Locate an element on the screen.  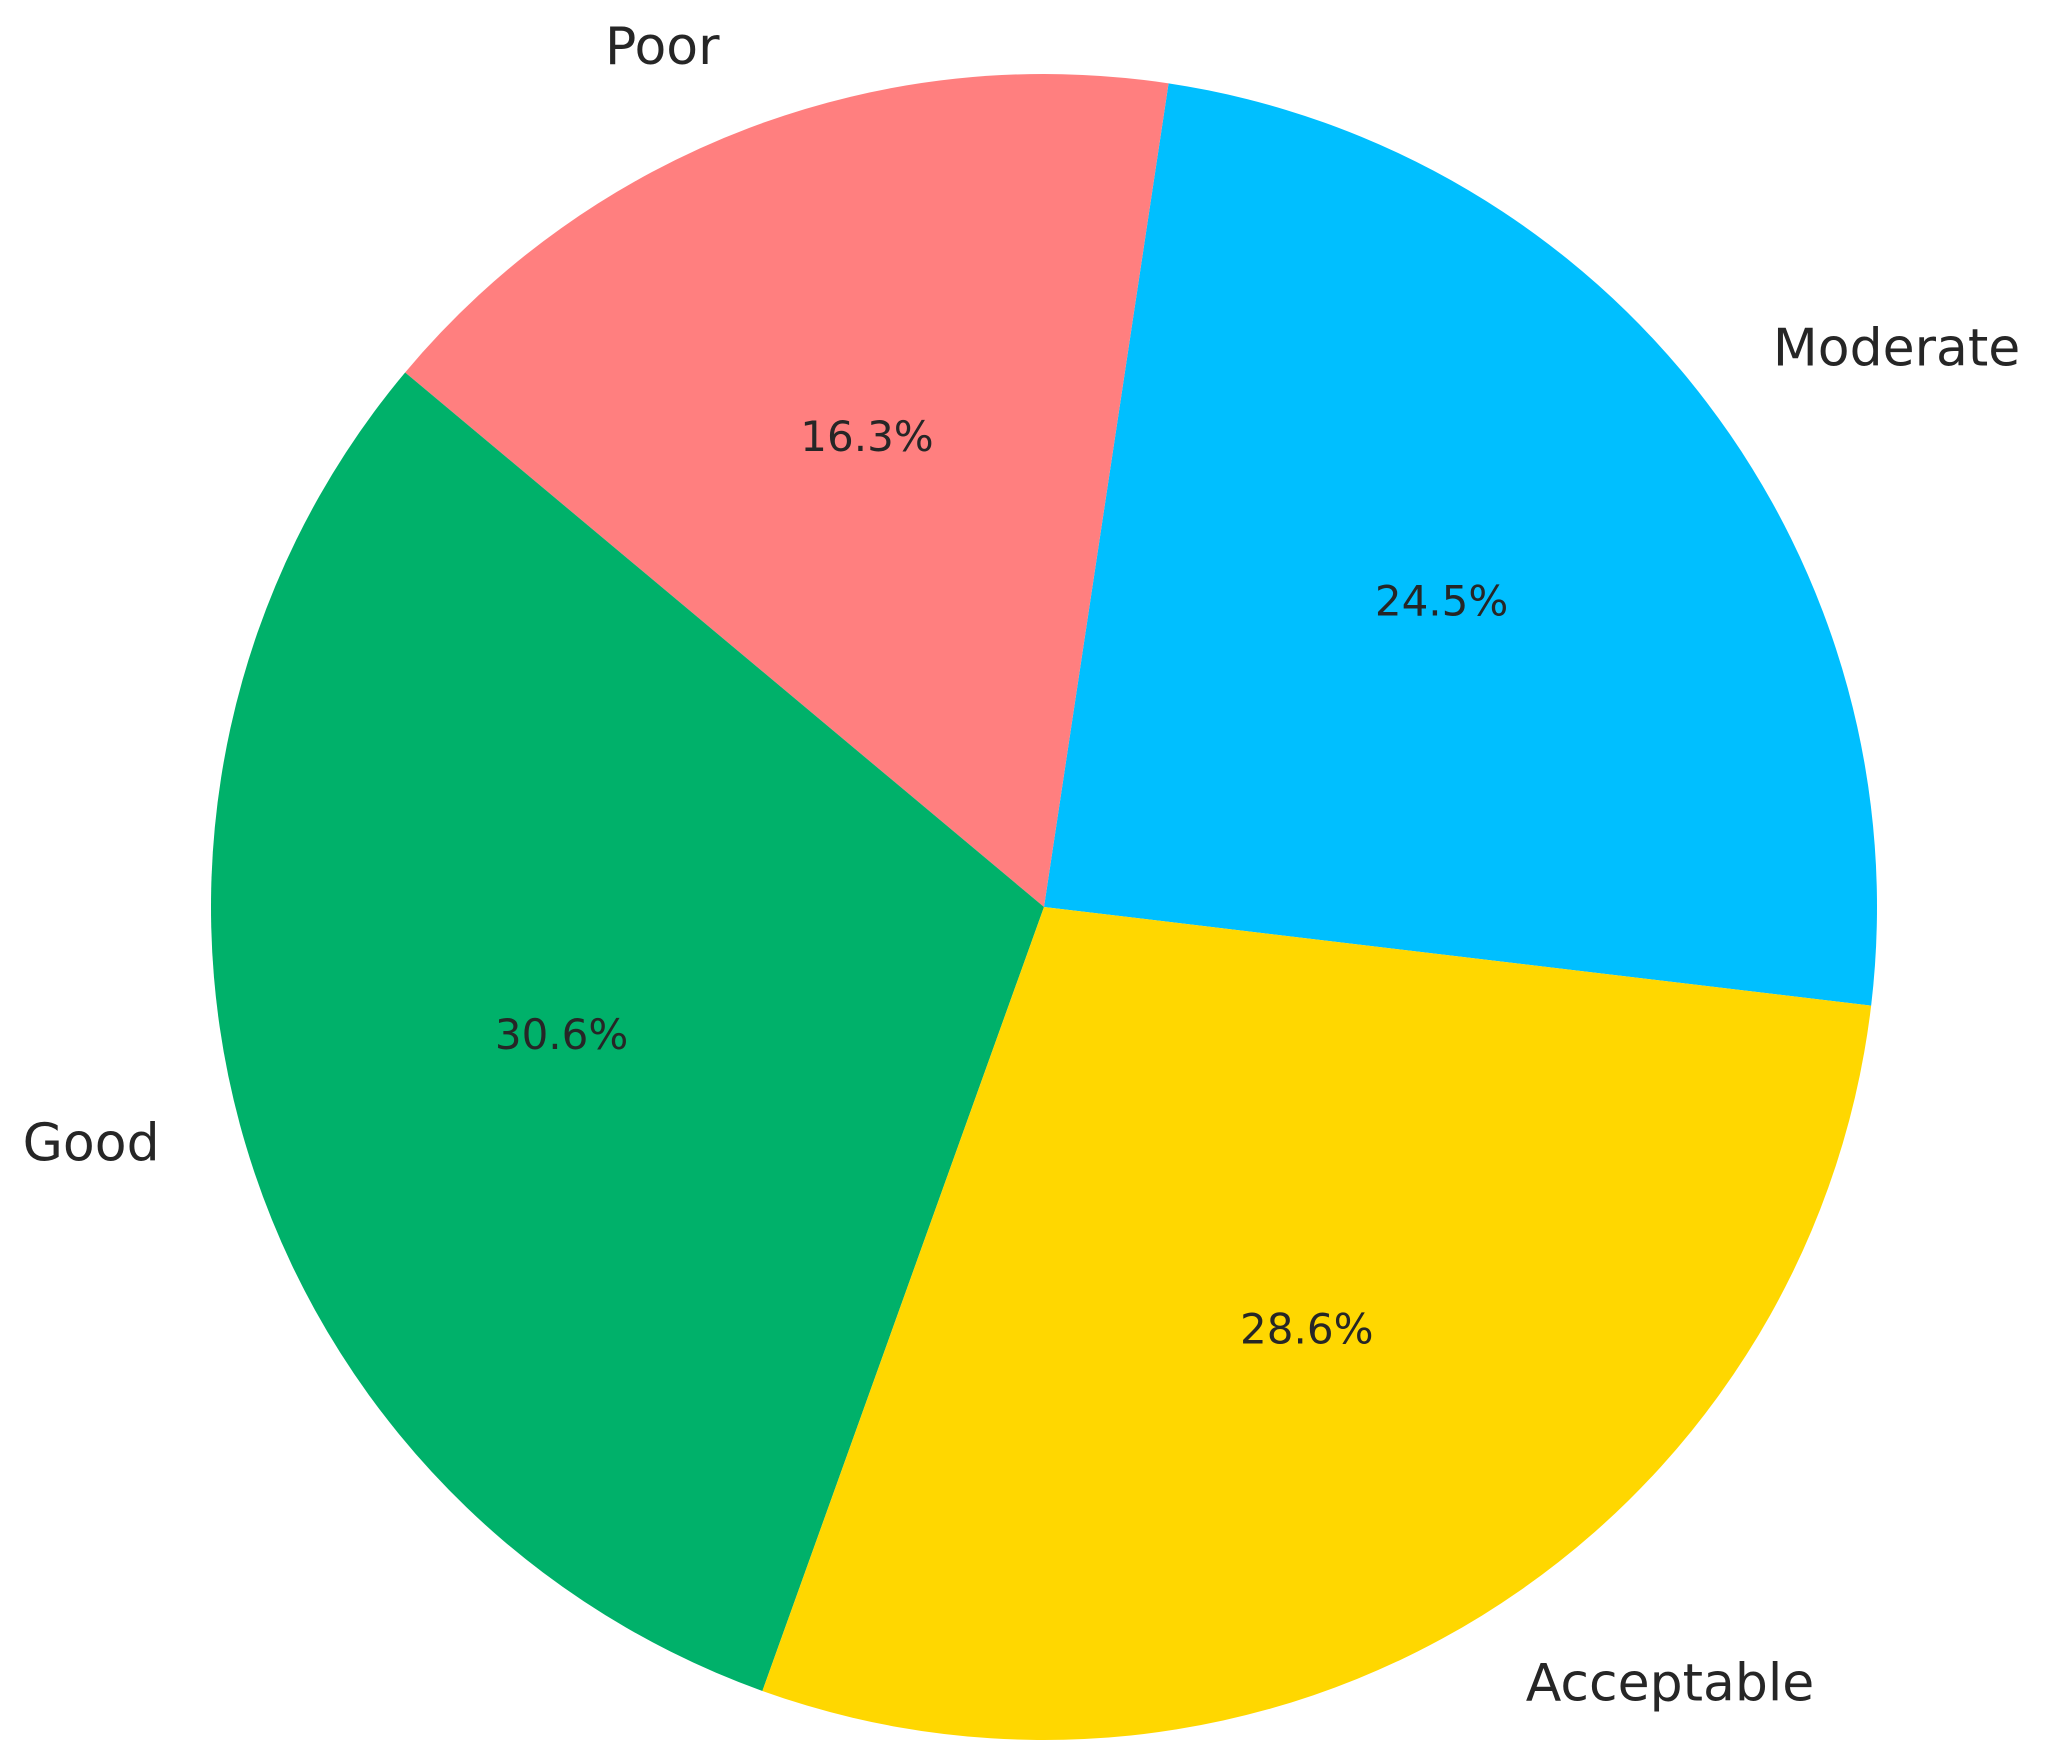
value-label: 16.3% is located at coordinates (866, 436).